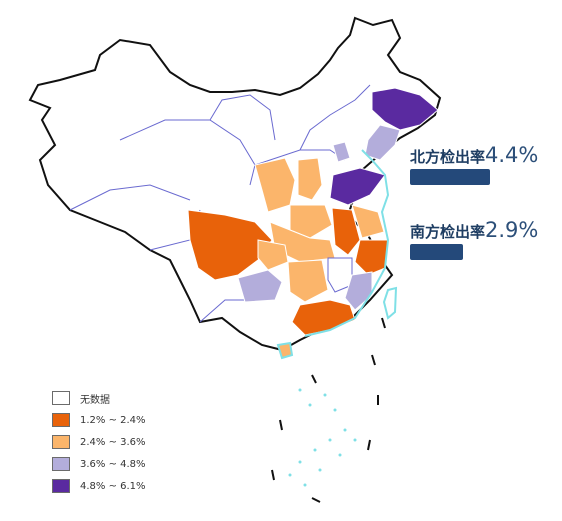 The height and width of the screenshot is (521, 562). What do you see at coordinates (341, 152) in the screenshot?
I see `region-beijing` at bounding box center [341, 152].